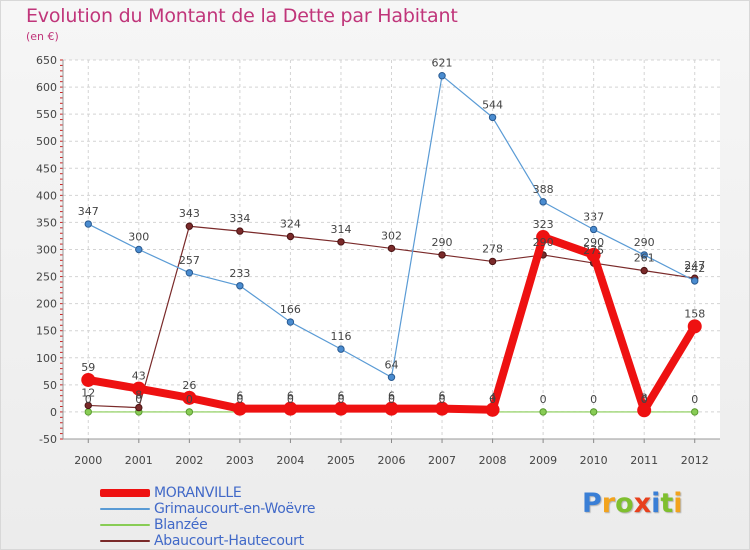  Describe the element at coordinates (46, 195) in the screenshot. I see `y-tick-label: 400` at that location.